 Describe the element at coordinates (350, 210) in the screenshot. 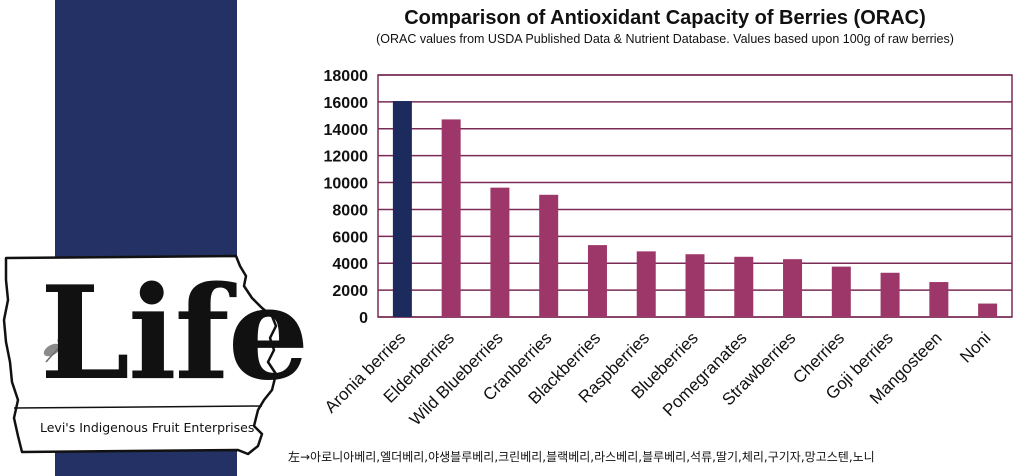

I see `y-tick-label: 8000` at that location.